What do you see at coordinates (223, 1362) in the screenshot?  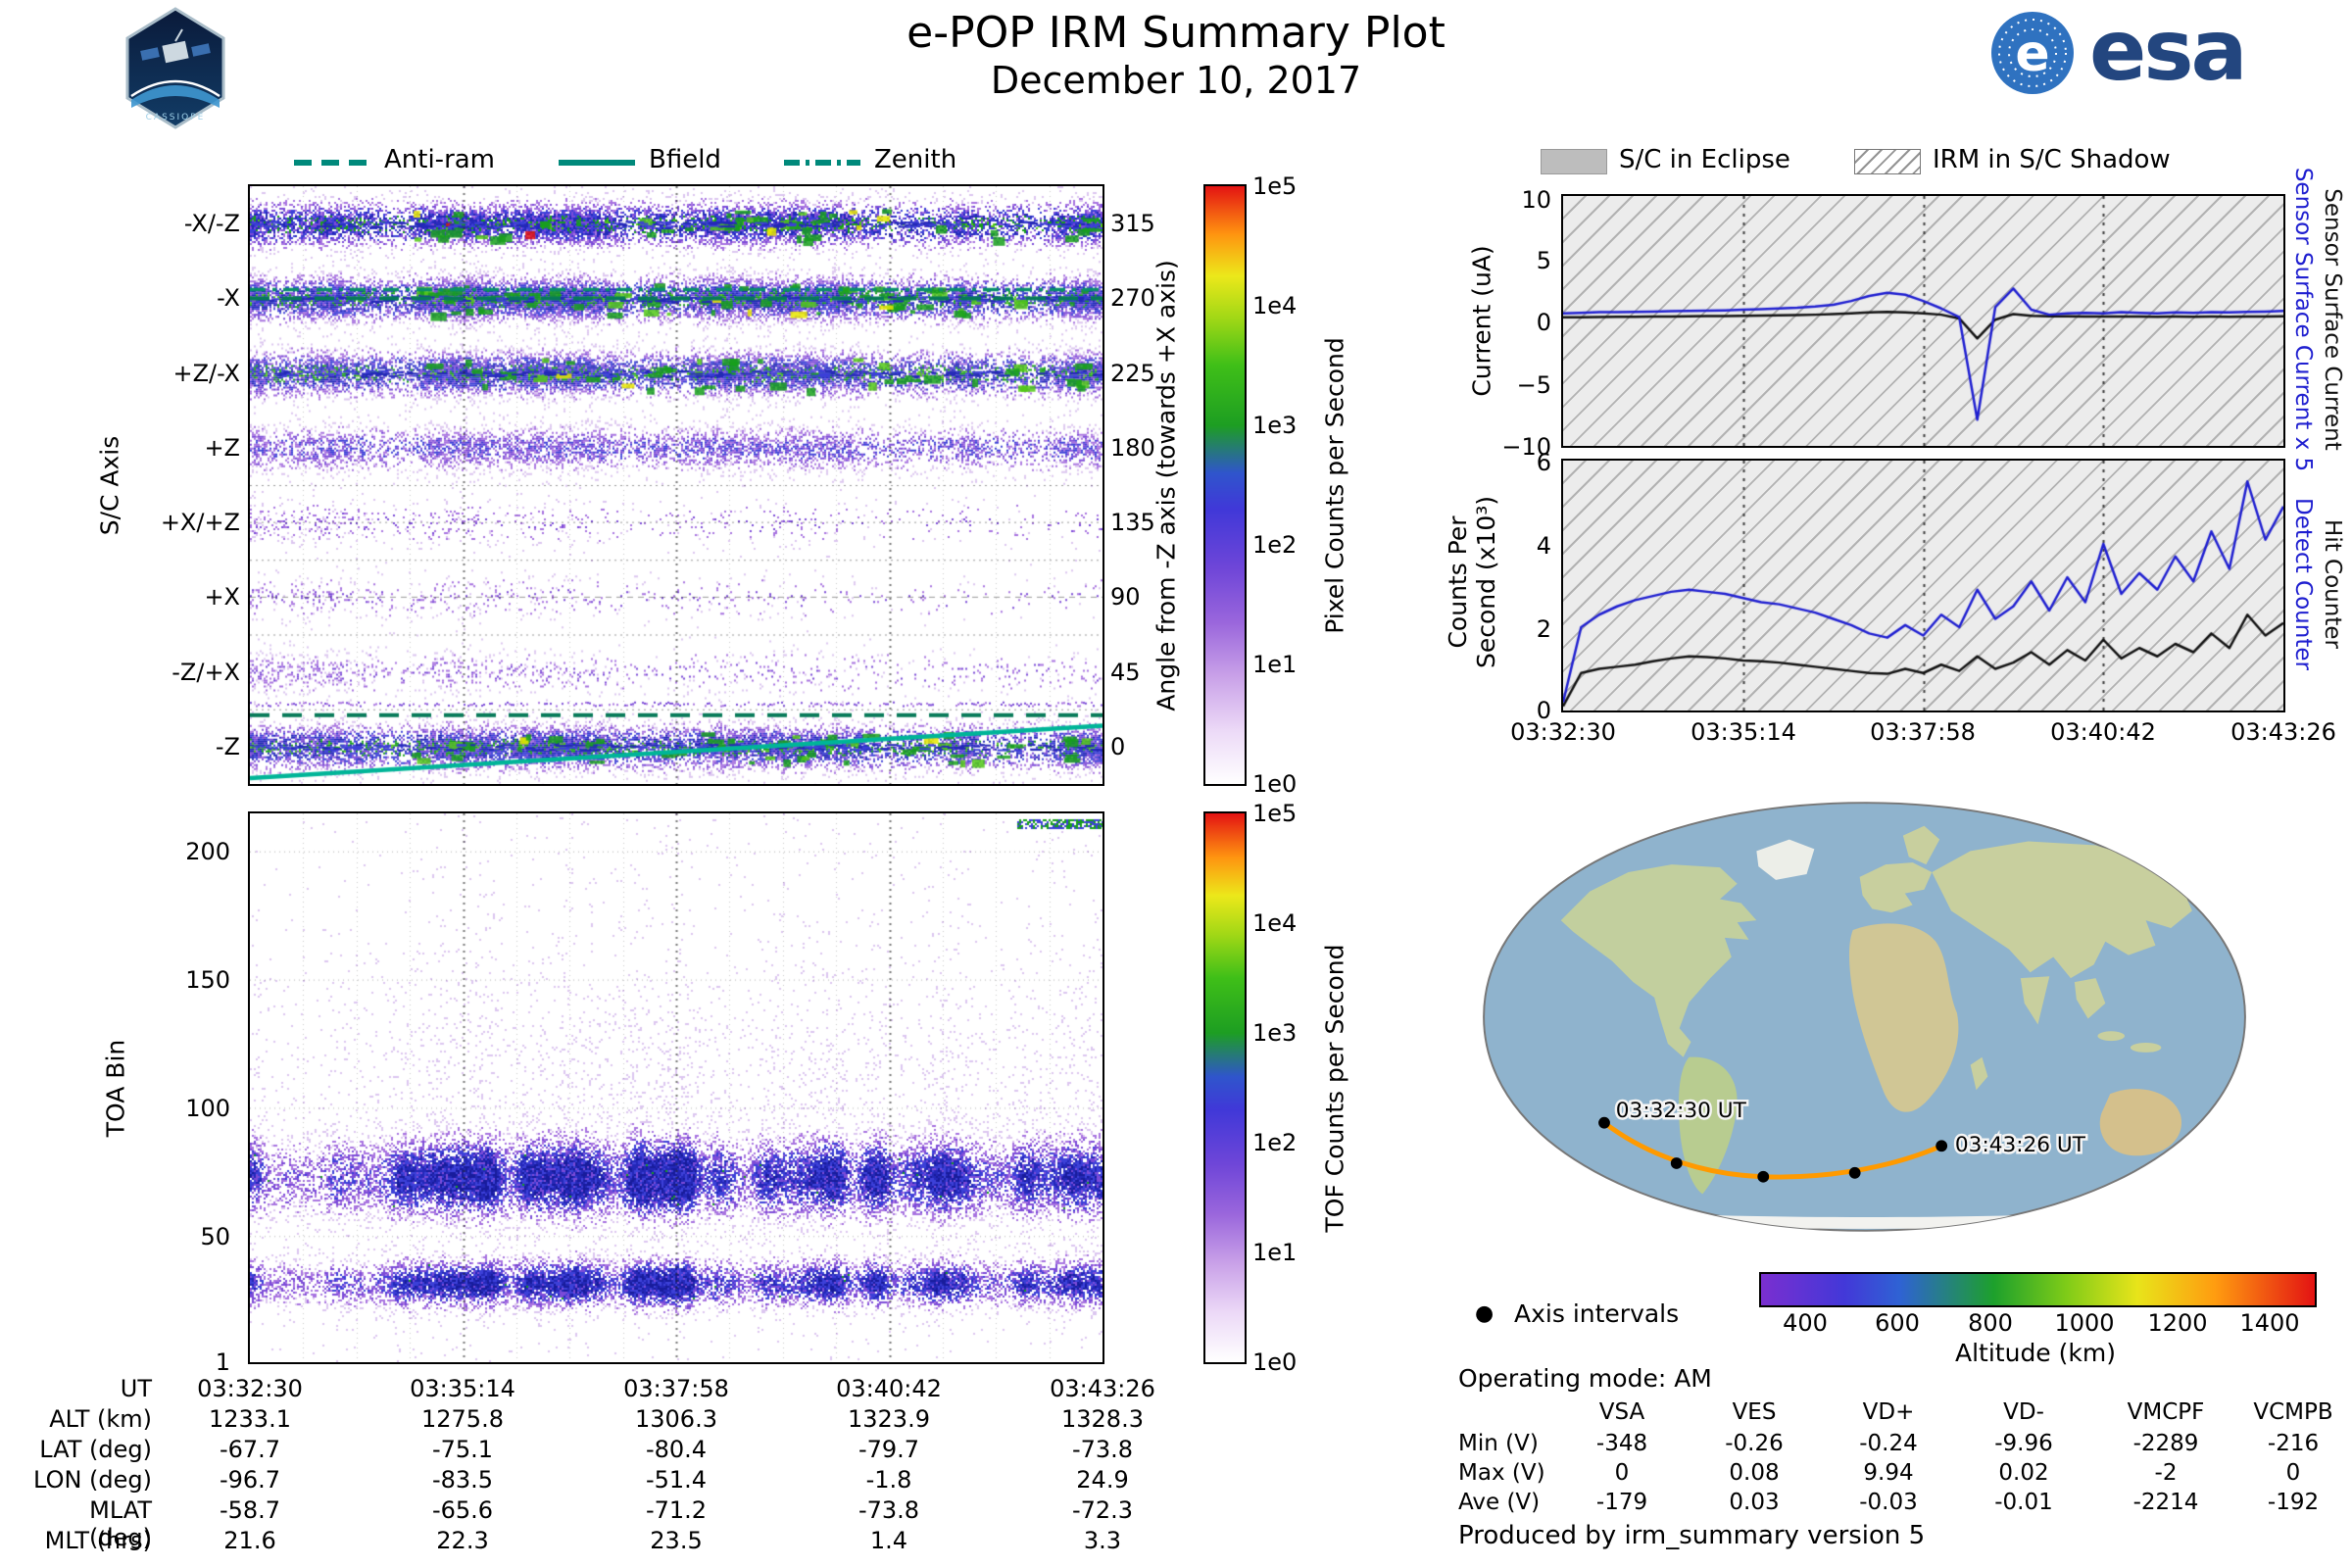 I see `toa-tick: 1` at bounding box center [223, 1362].